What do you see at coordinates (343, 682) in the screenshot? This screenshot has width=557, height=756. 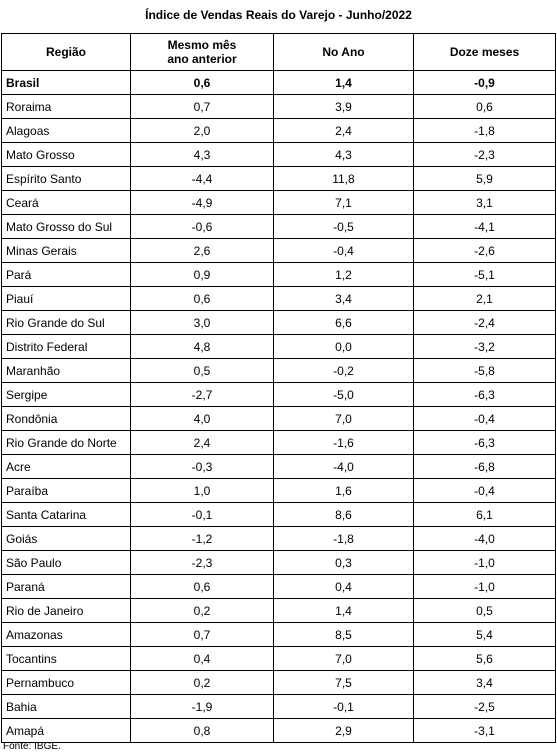 I see `value-cell: 7,5` at bounding box center [343, 682].